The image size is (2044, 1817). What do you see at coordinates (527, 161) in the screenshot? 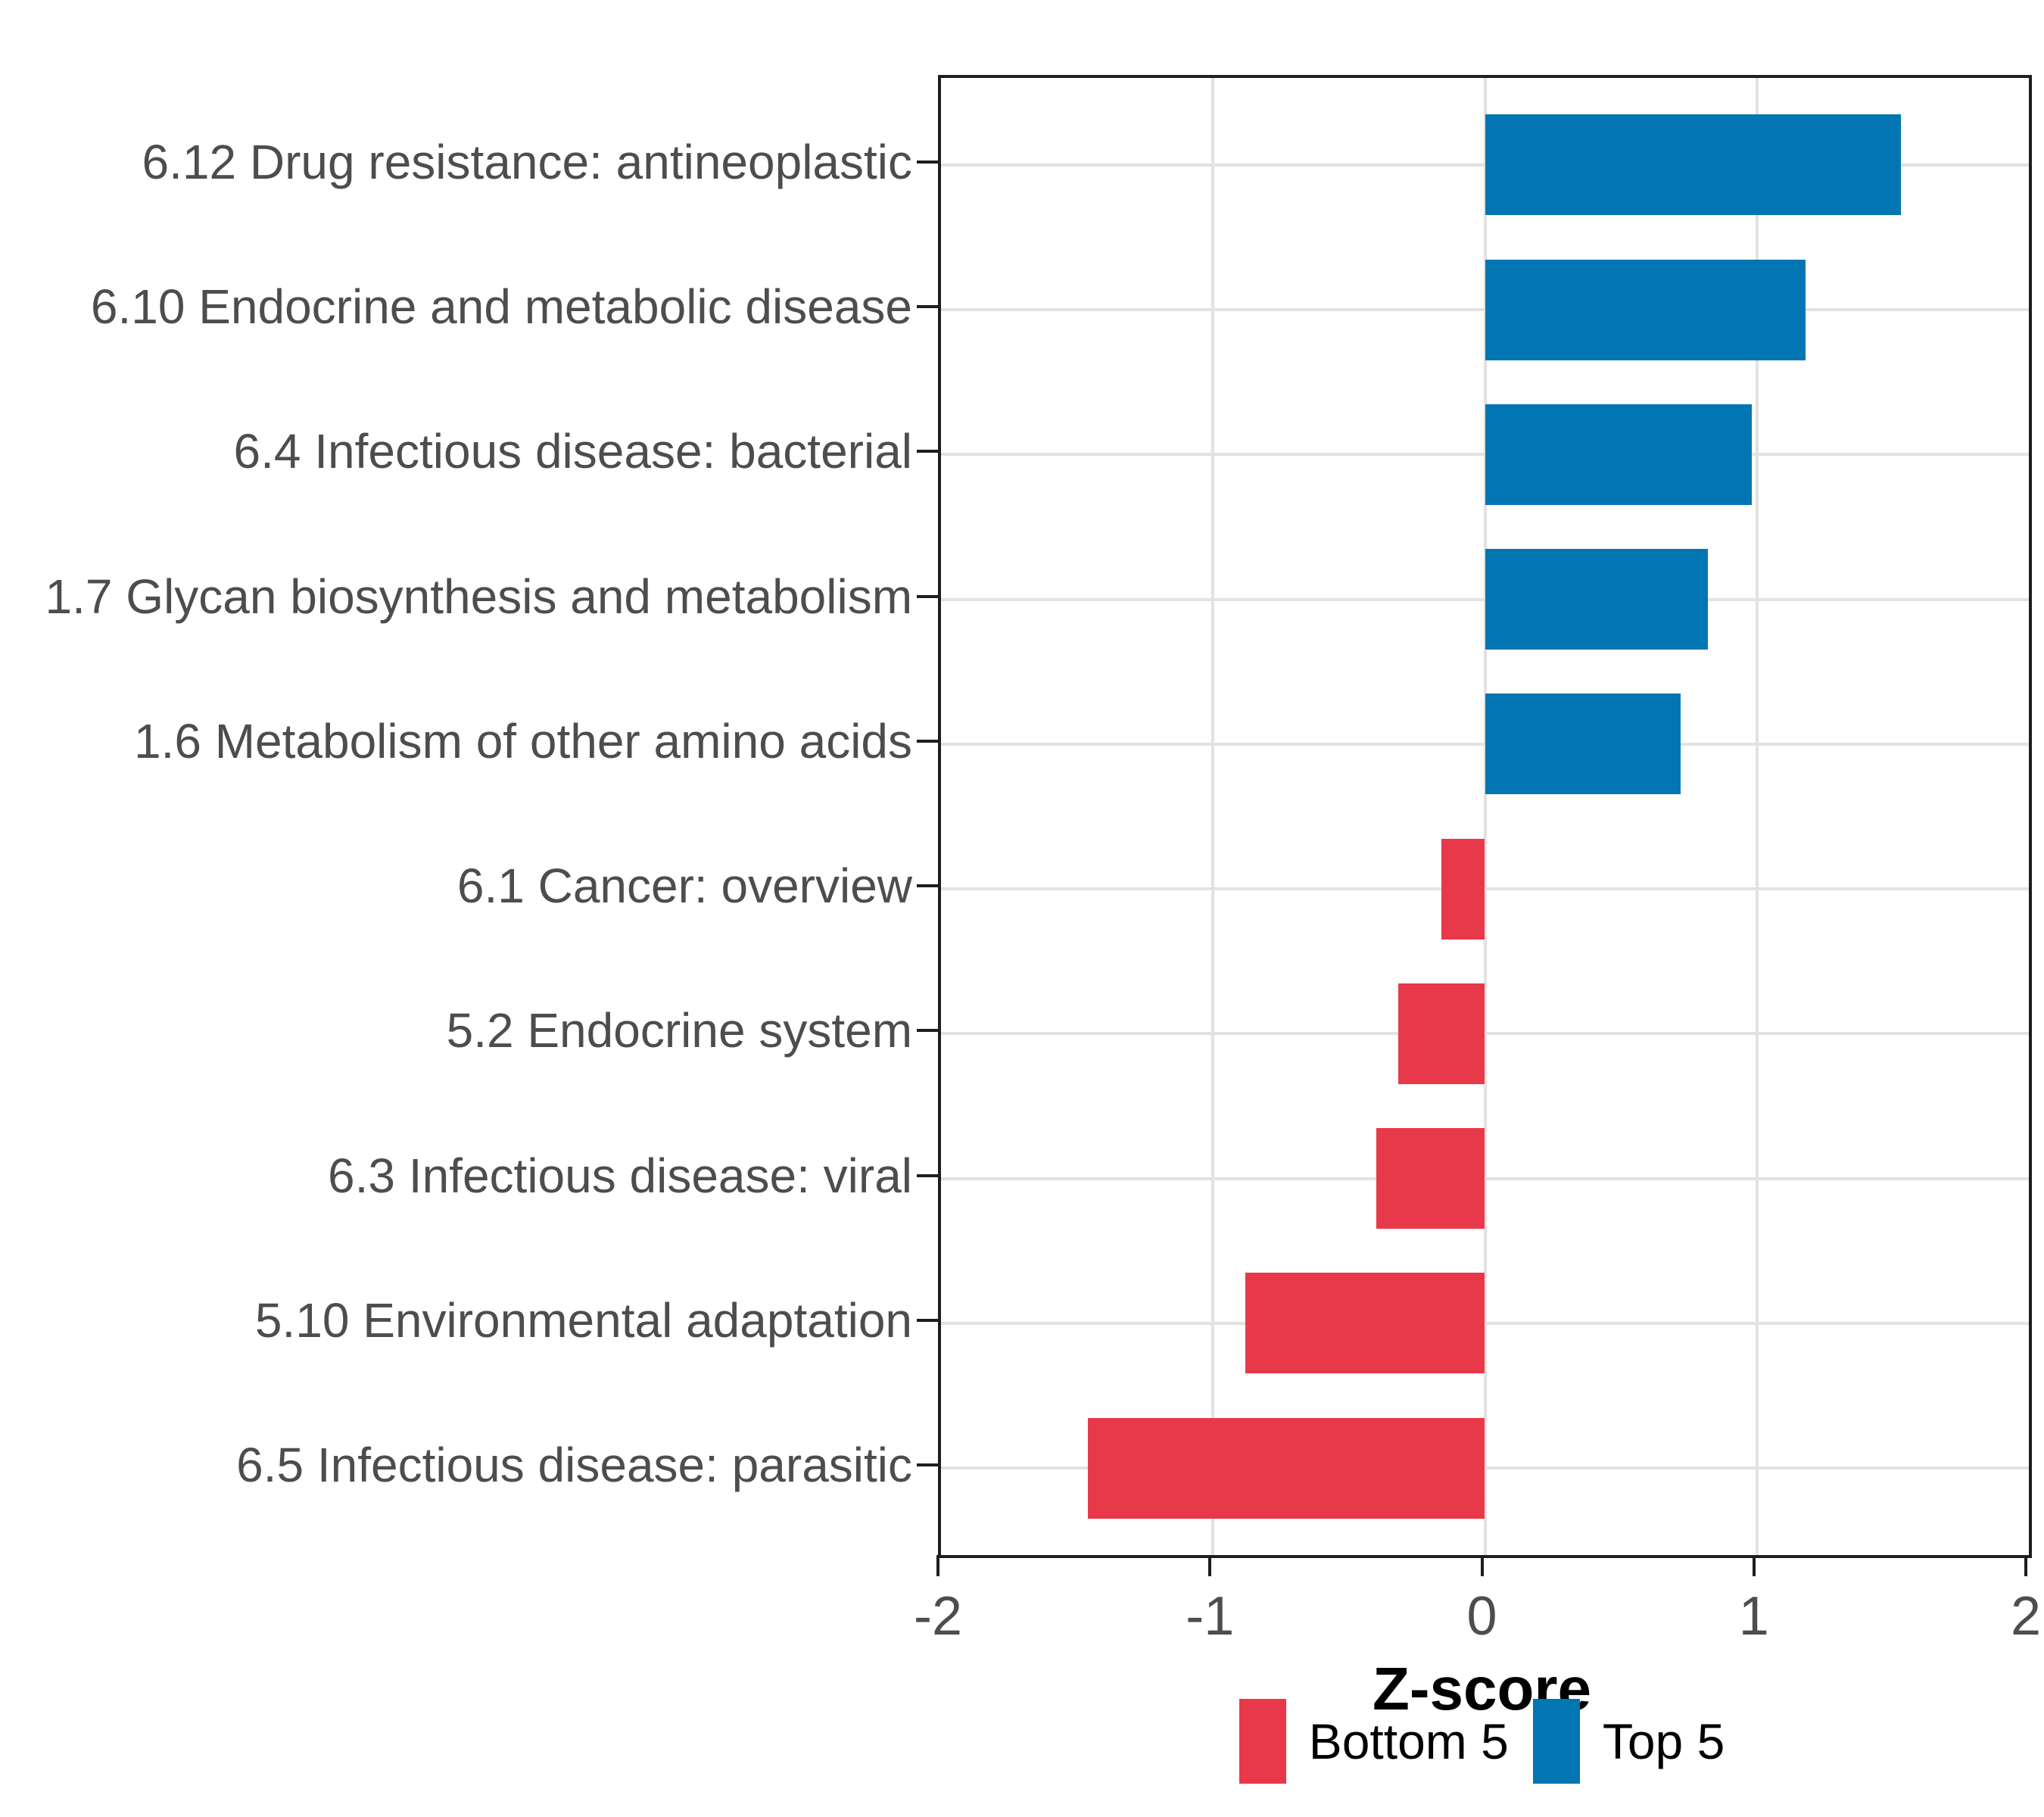
I see `y-axis-label: 6.12 Drug resistance: antineoplastic` at bounding box center [527, 161].